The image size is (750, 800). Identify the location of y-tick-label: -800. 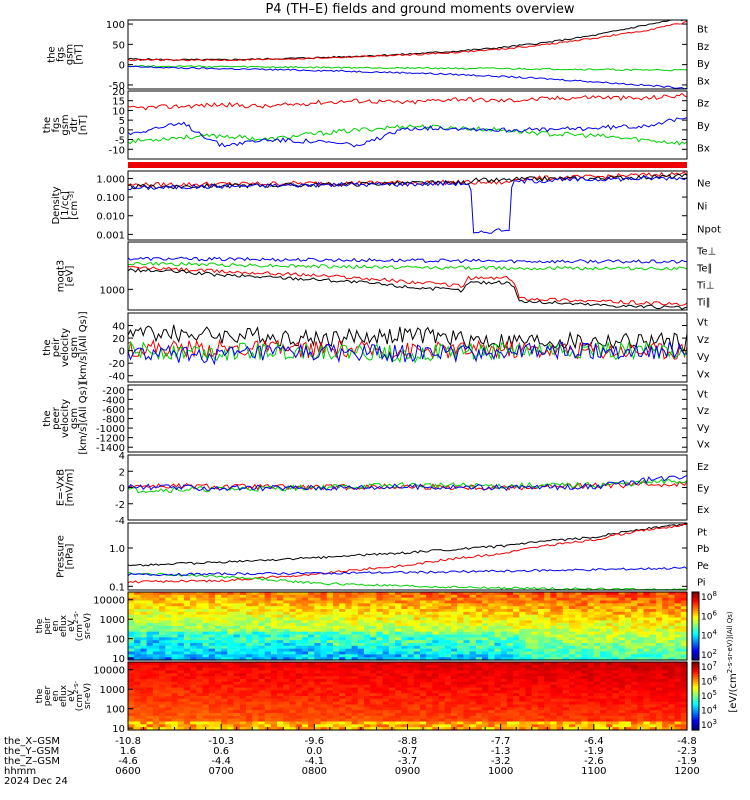
(113, 420).